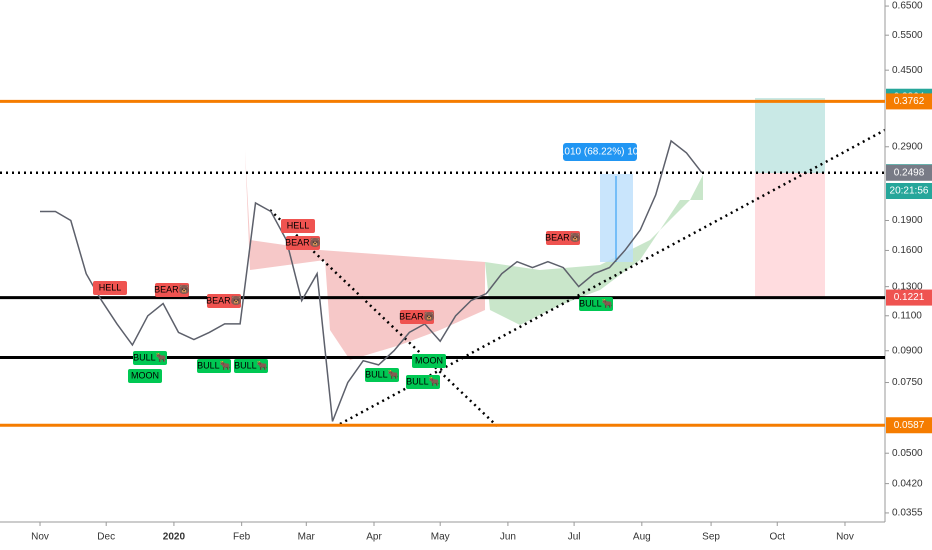 The height and width of the screenshot is (550, 932). Describe the element at coordinates (907, 6) in the screenshot. I see `y-tick-label: 0.6500` at that location.